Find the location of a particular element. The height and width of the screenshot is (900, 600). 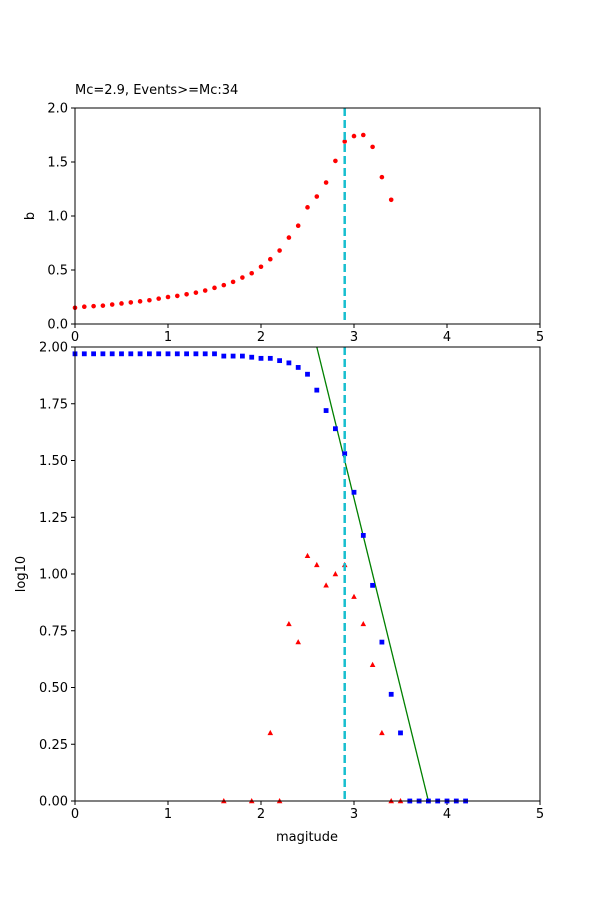

fit-line is located at coordinates (373, 574).